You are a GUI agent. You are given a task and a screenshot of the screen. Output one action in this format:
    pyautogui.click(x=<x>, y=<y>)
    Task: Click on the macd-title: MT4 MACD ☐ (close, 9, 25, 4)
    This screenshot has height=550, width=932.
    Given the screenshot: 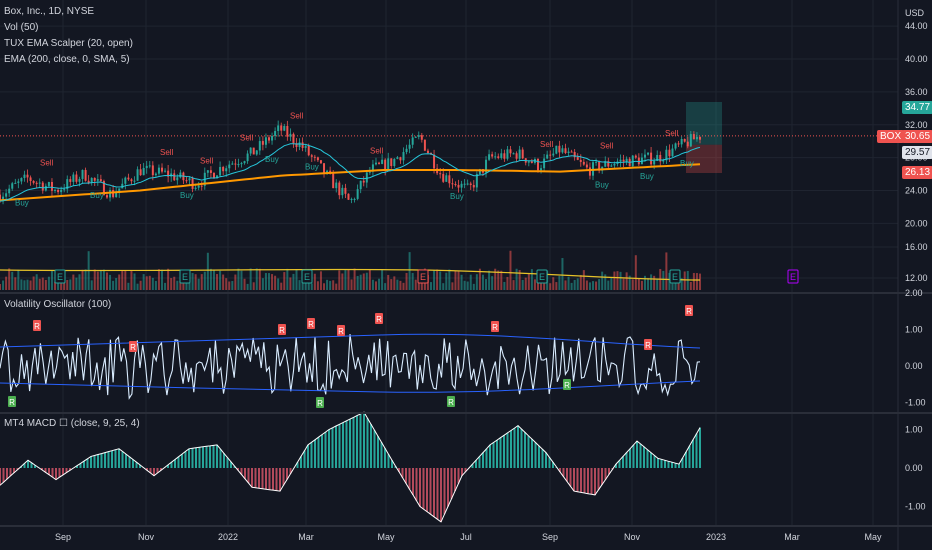 What is the action you would take?
    pyautogui.click(x=72, y=423)
    